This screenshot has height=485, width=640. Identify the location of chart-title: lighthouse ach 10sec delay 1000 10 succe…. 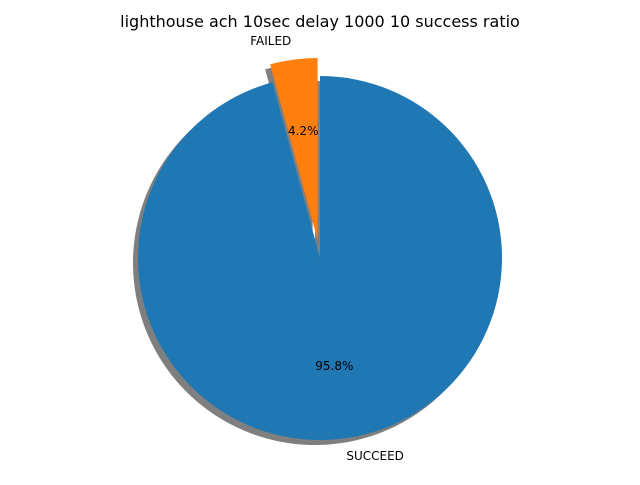
(320, 21).